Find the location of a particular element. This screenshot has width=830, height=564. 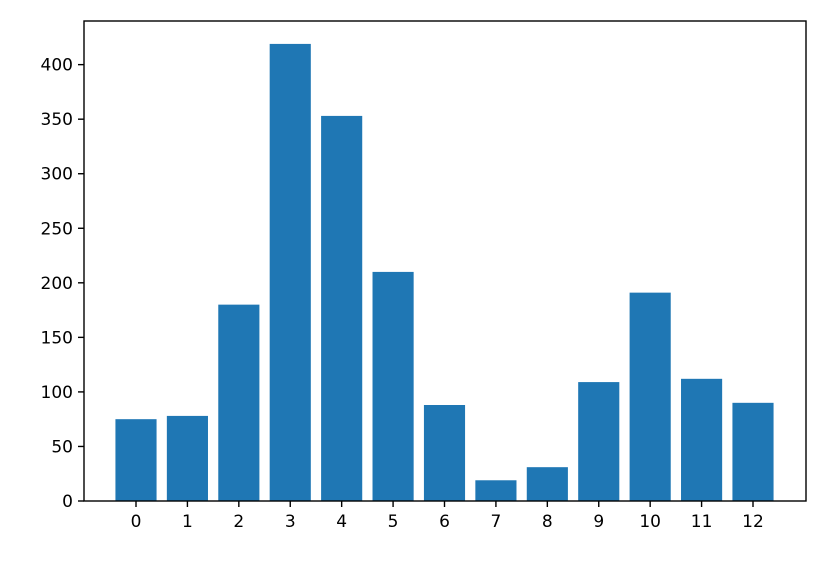

y-tick-label-50: 50 is located at coordinates (62, 447).